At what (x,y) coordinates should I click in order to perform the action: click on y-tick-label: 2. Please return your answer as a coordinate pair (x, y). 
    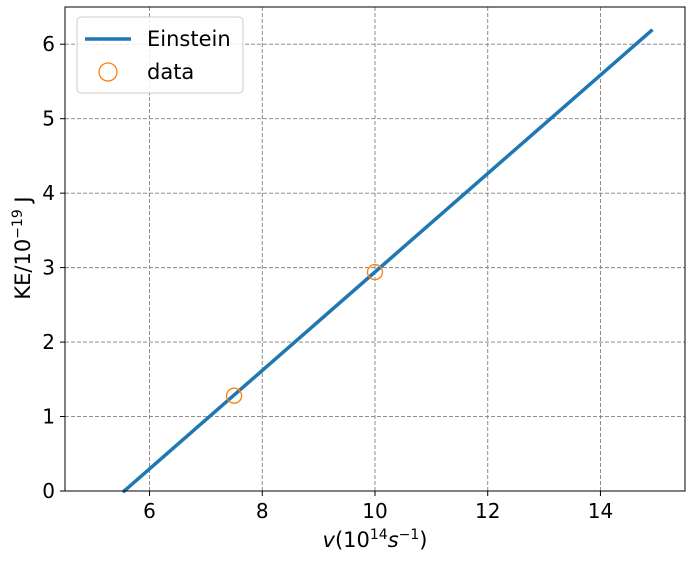
    Looking at the image, I should click on (48, 342).